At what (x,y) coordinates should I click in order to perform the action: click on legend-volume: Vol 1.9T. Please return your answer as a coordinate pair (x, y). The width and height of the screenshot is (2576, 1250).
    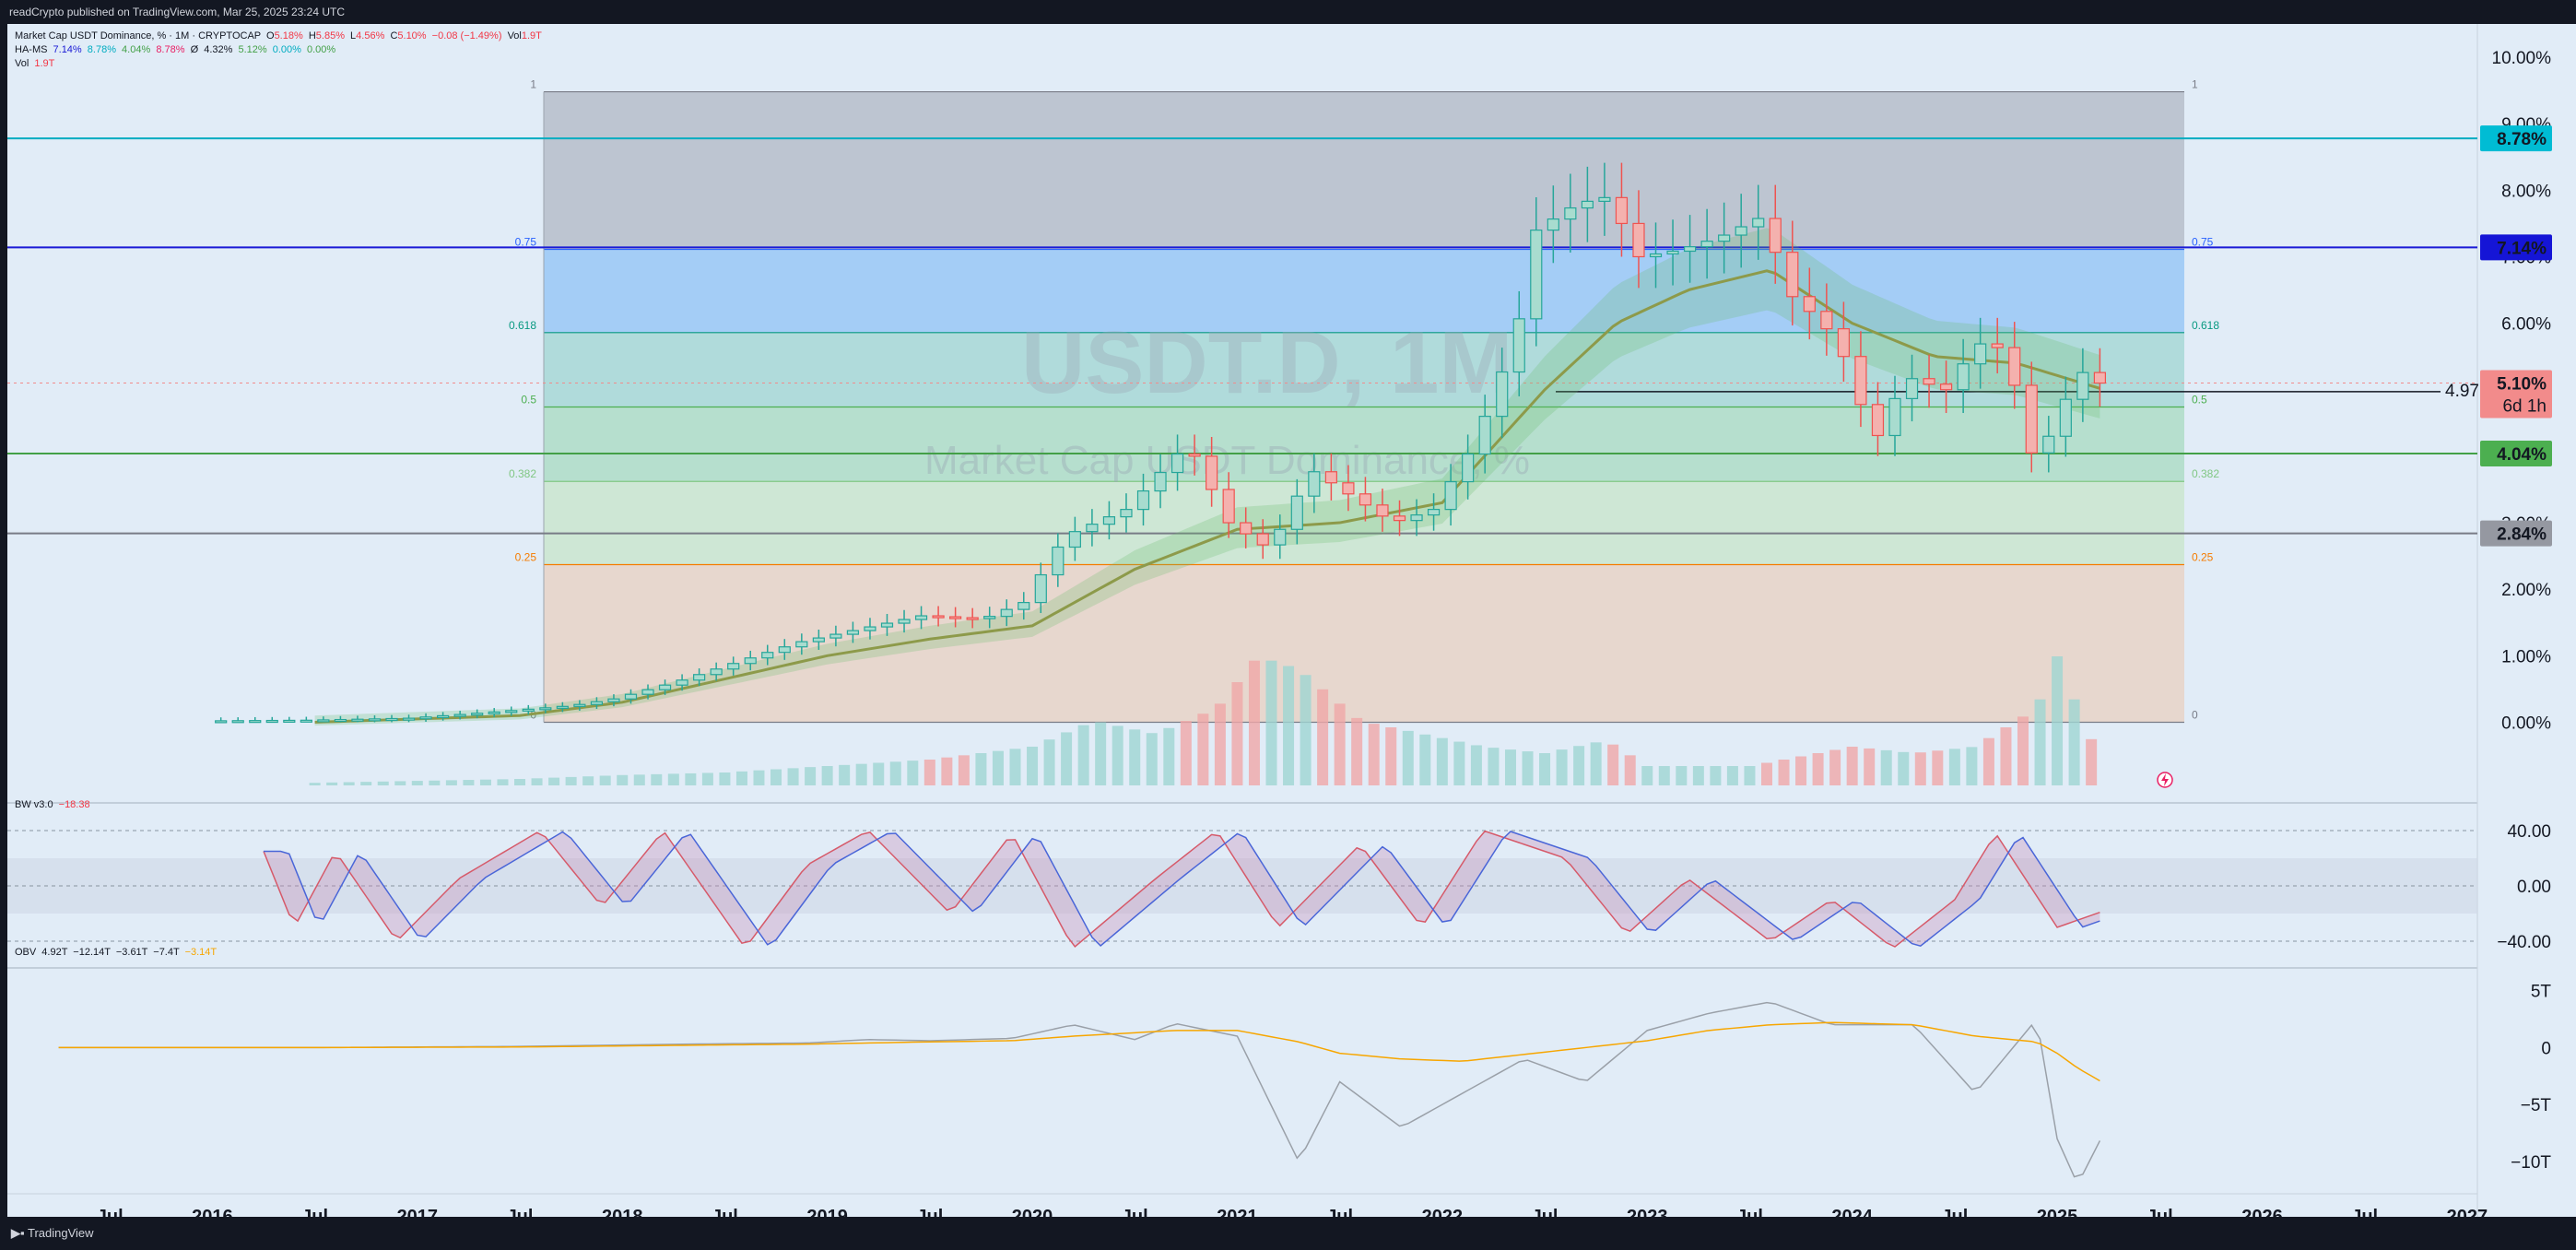
    Looking at the image, I should click on (34, 64).